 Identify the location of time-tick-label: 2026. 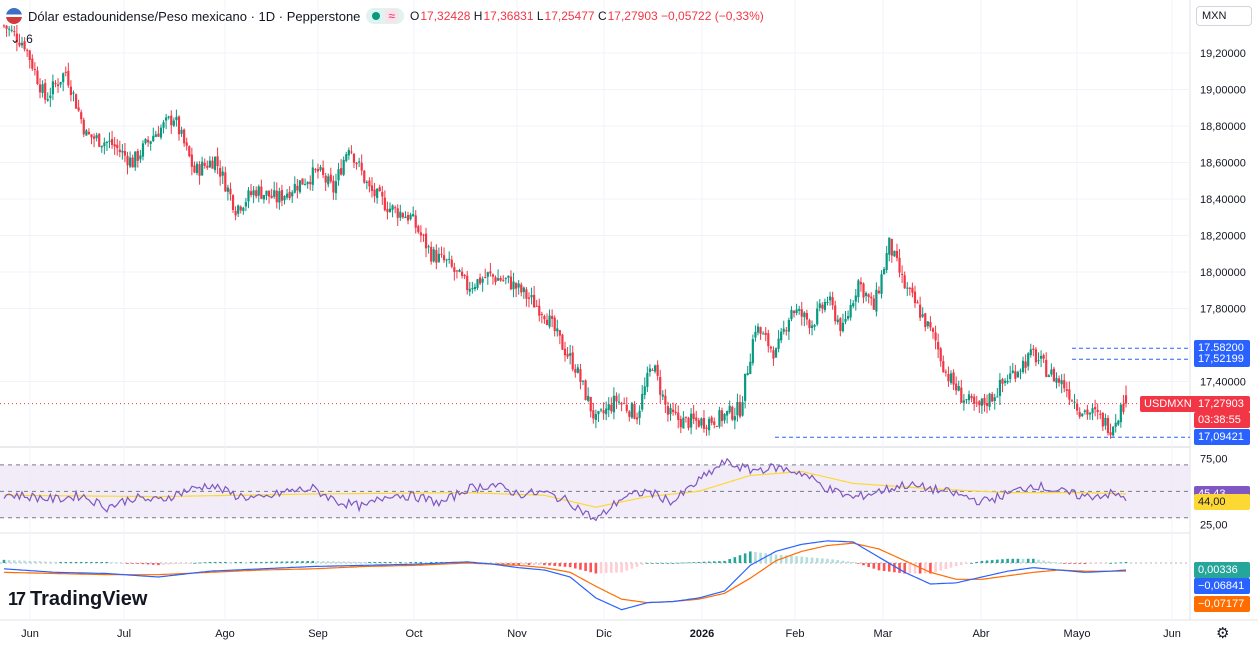
(702, 634).